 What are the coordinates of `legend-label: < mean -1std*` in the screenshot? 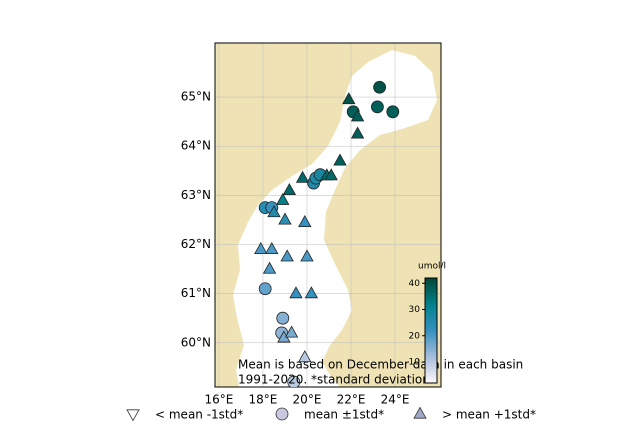 It's located at (199, 415).